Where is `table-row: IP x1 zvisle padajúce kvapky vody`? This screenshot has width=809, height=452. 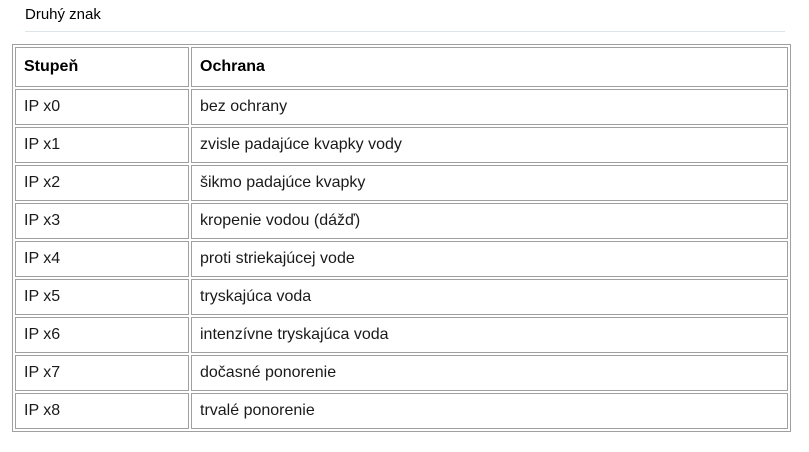 table-row: IP x1 zvisle padajúce kvapky vody is located at coordinates (401, 145).